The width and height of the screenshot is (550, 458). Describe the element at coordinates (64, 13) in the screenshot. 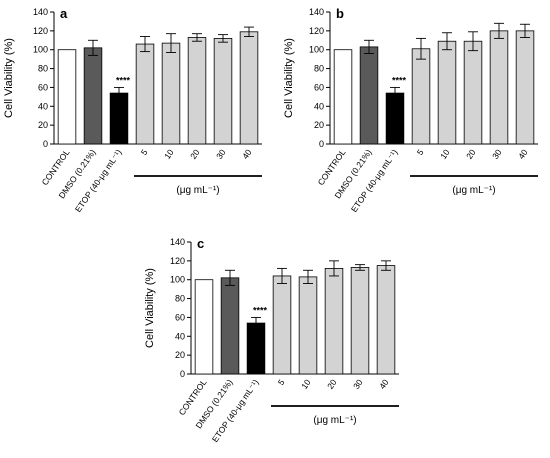

I see `panel-letter: a` at that location.